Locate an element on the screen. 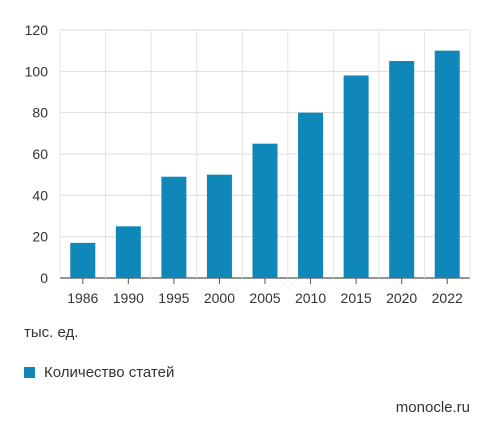 The image size is (494, 439). x-tick-label: 2022 is located at coordinates (447, 298).